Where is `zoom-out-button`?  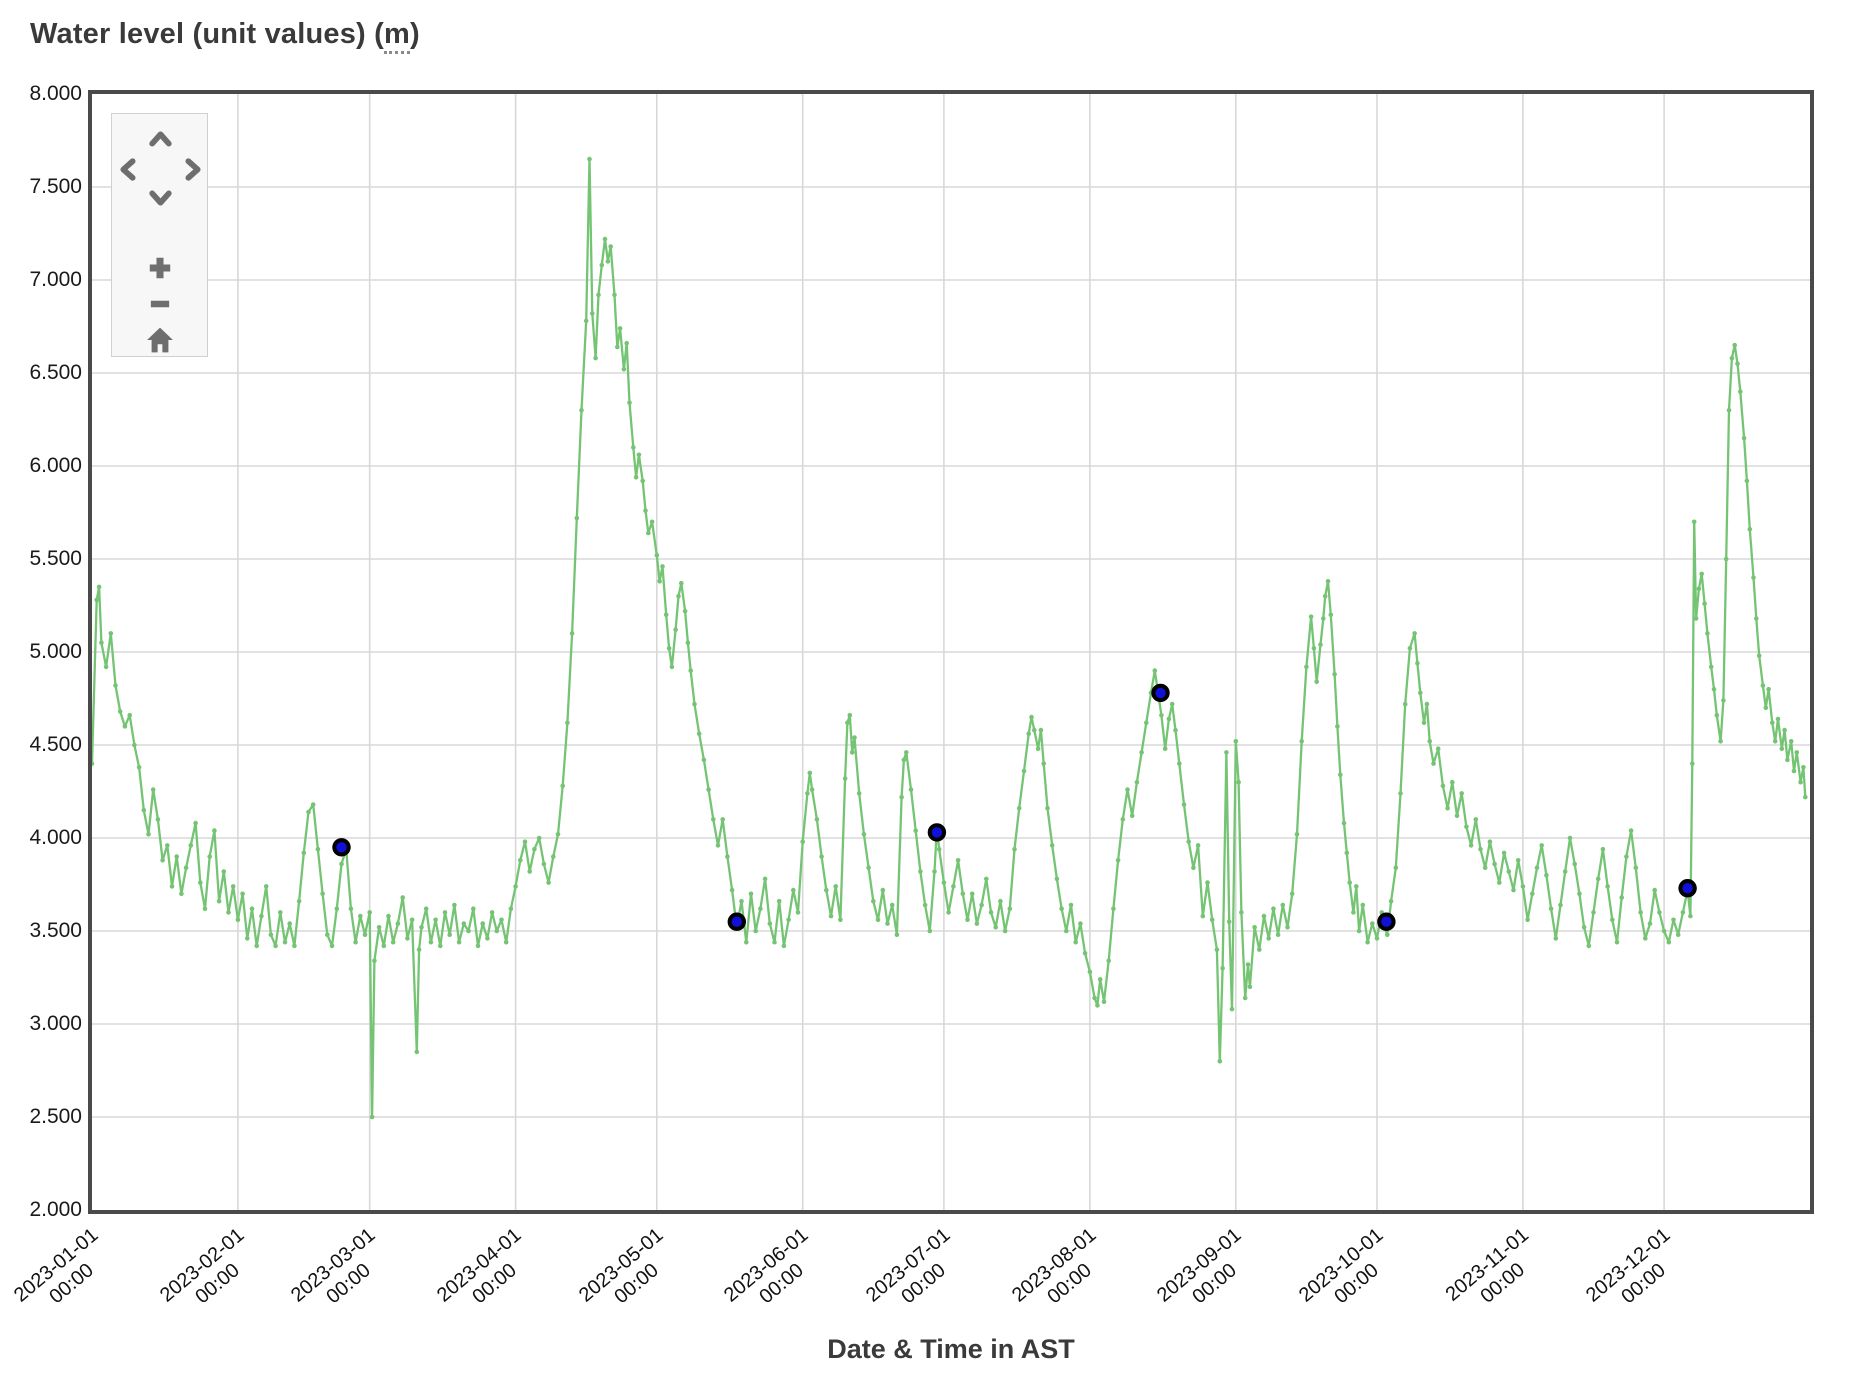
zoom-out-button is located at coordinates (160, 304).